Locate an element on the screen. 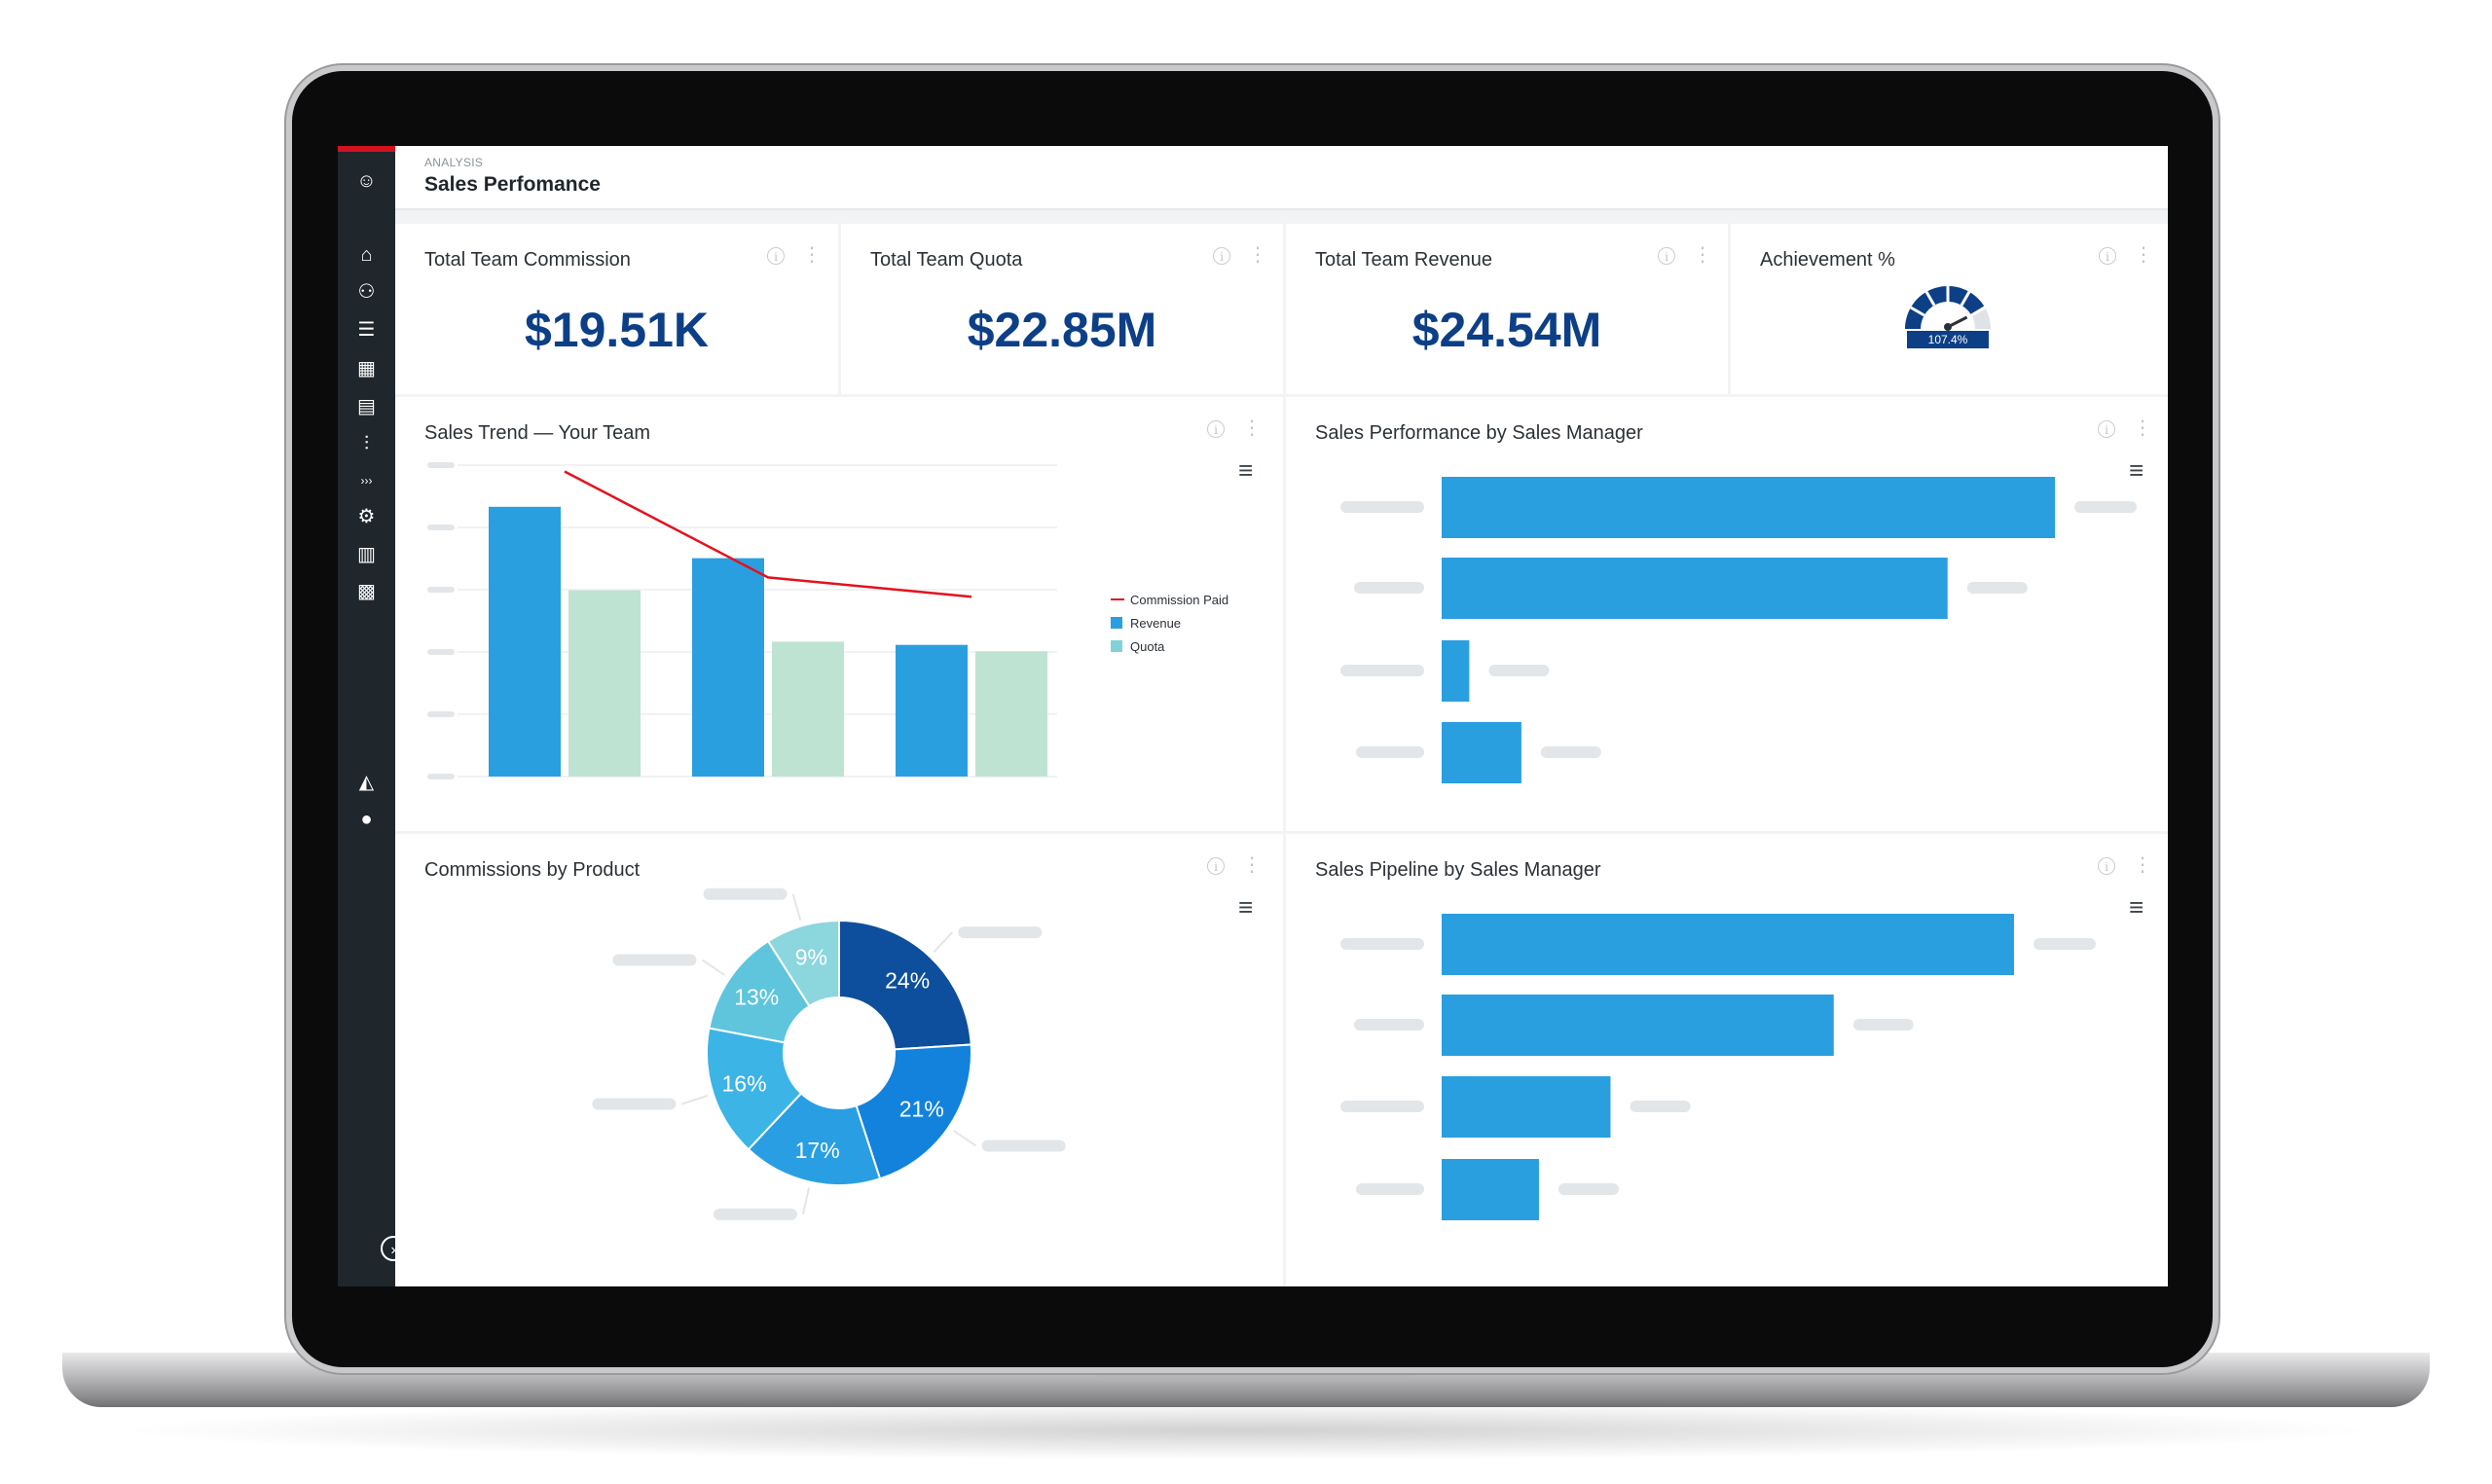  more-icon: ››› is located at coordinates (366, 481).